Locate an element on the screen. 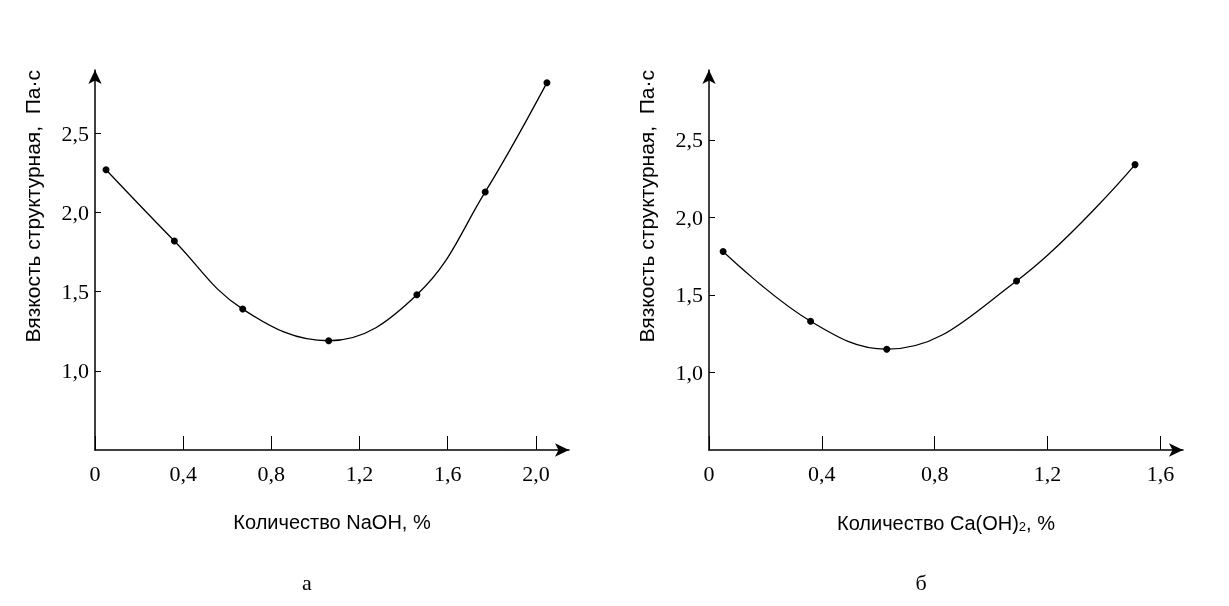 The height and width of the screenshot is (606, 1229). x-axis-title: Количество NaOH, % is located at coordinates (332, 522).